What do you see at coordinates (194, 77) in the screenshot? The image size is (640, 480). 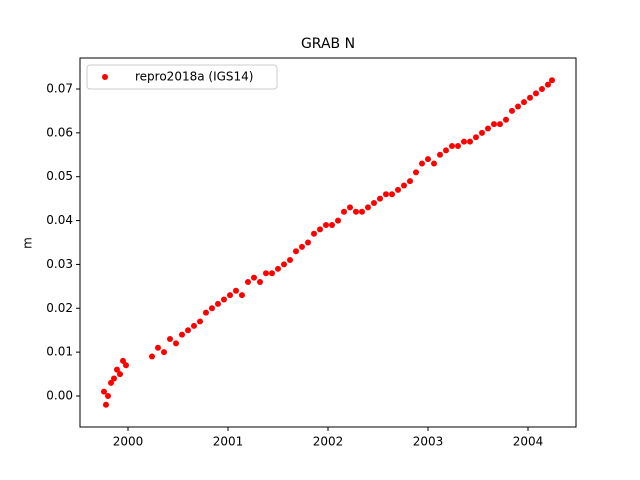 I see `legend-label: repro2018a (IGS14)` at bounding box center [194, 77].